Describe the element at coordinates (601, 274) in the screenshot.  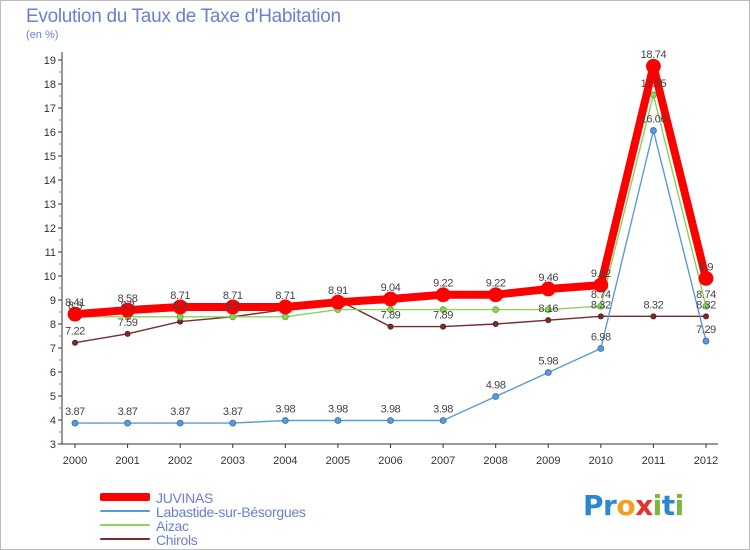
I see `data-label-juvinas: 9.62` at that location.